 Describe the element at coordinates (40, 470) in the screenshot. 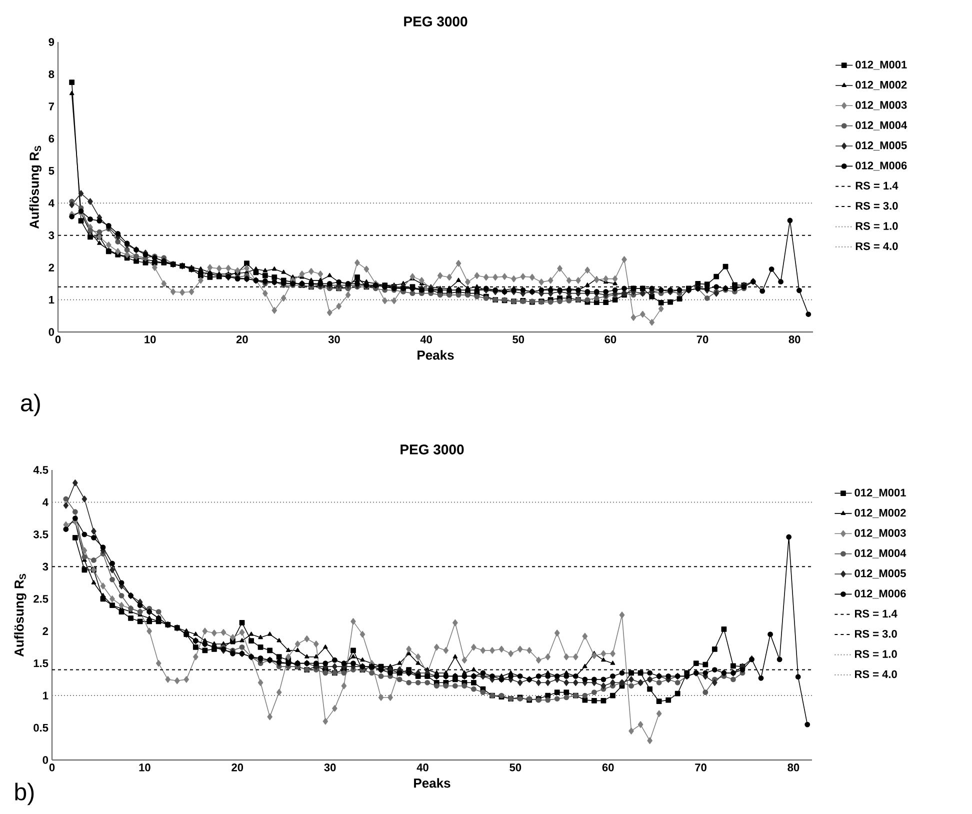

I see `y-tick-label: 4.5` at that location.